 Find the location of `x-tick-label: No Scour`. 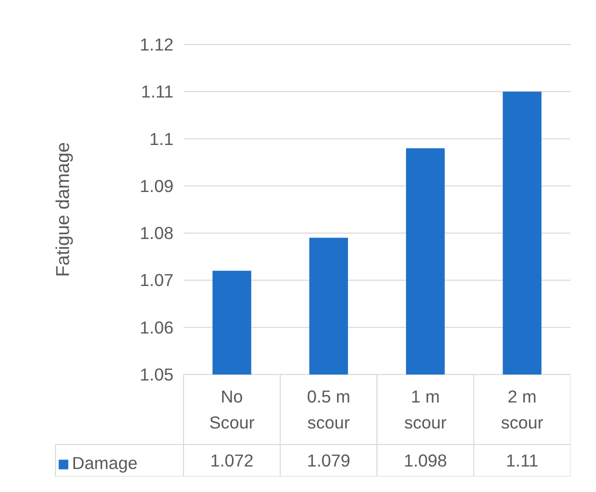

x-tick-label: No Scour is located at coordinates (232, 409).